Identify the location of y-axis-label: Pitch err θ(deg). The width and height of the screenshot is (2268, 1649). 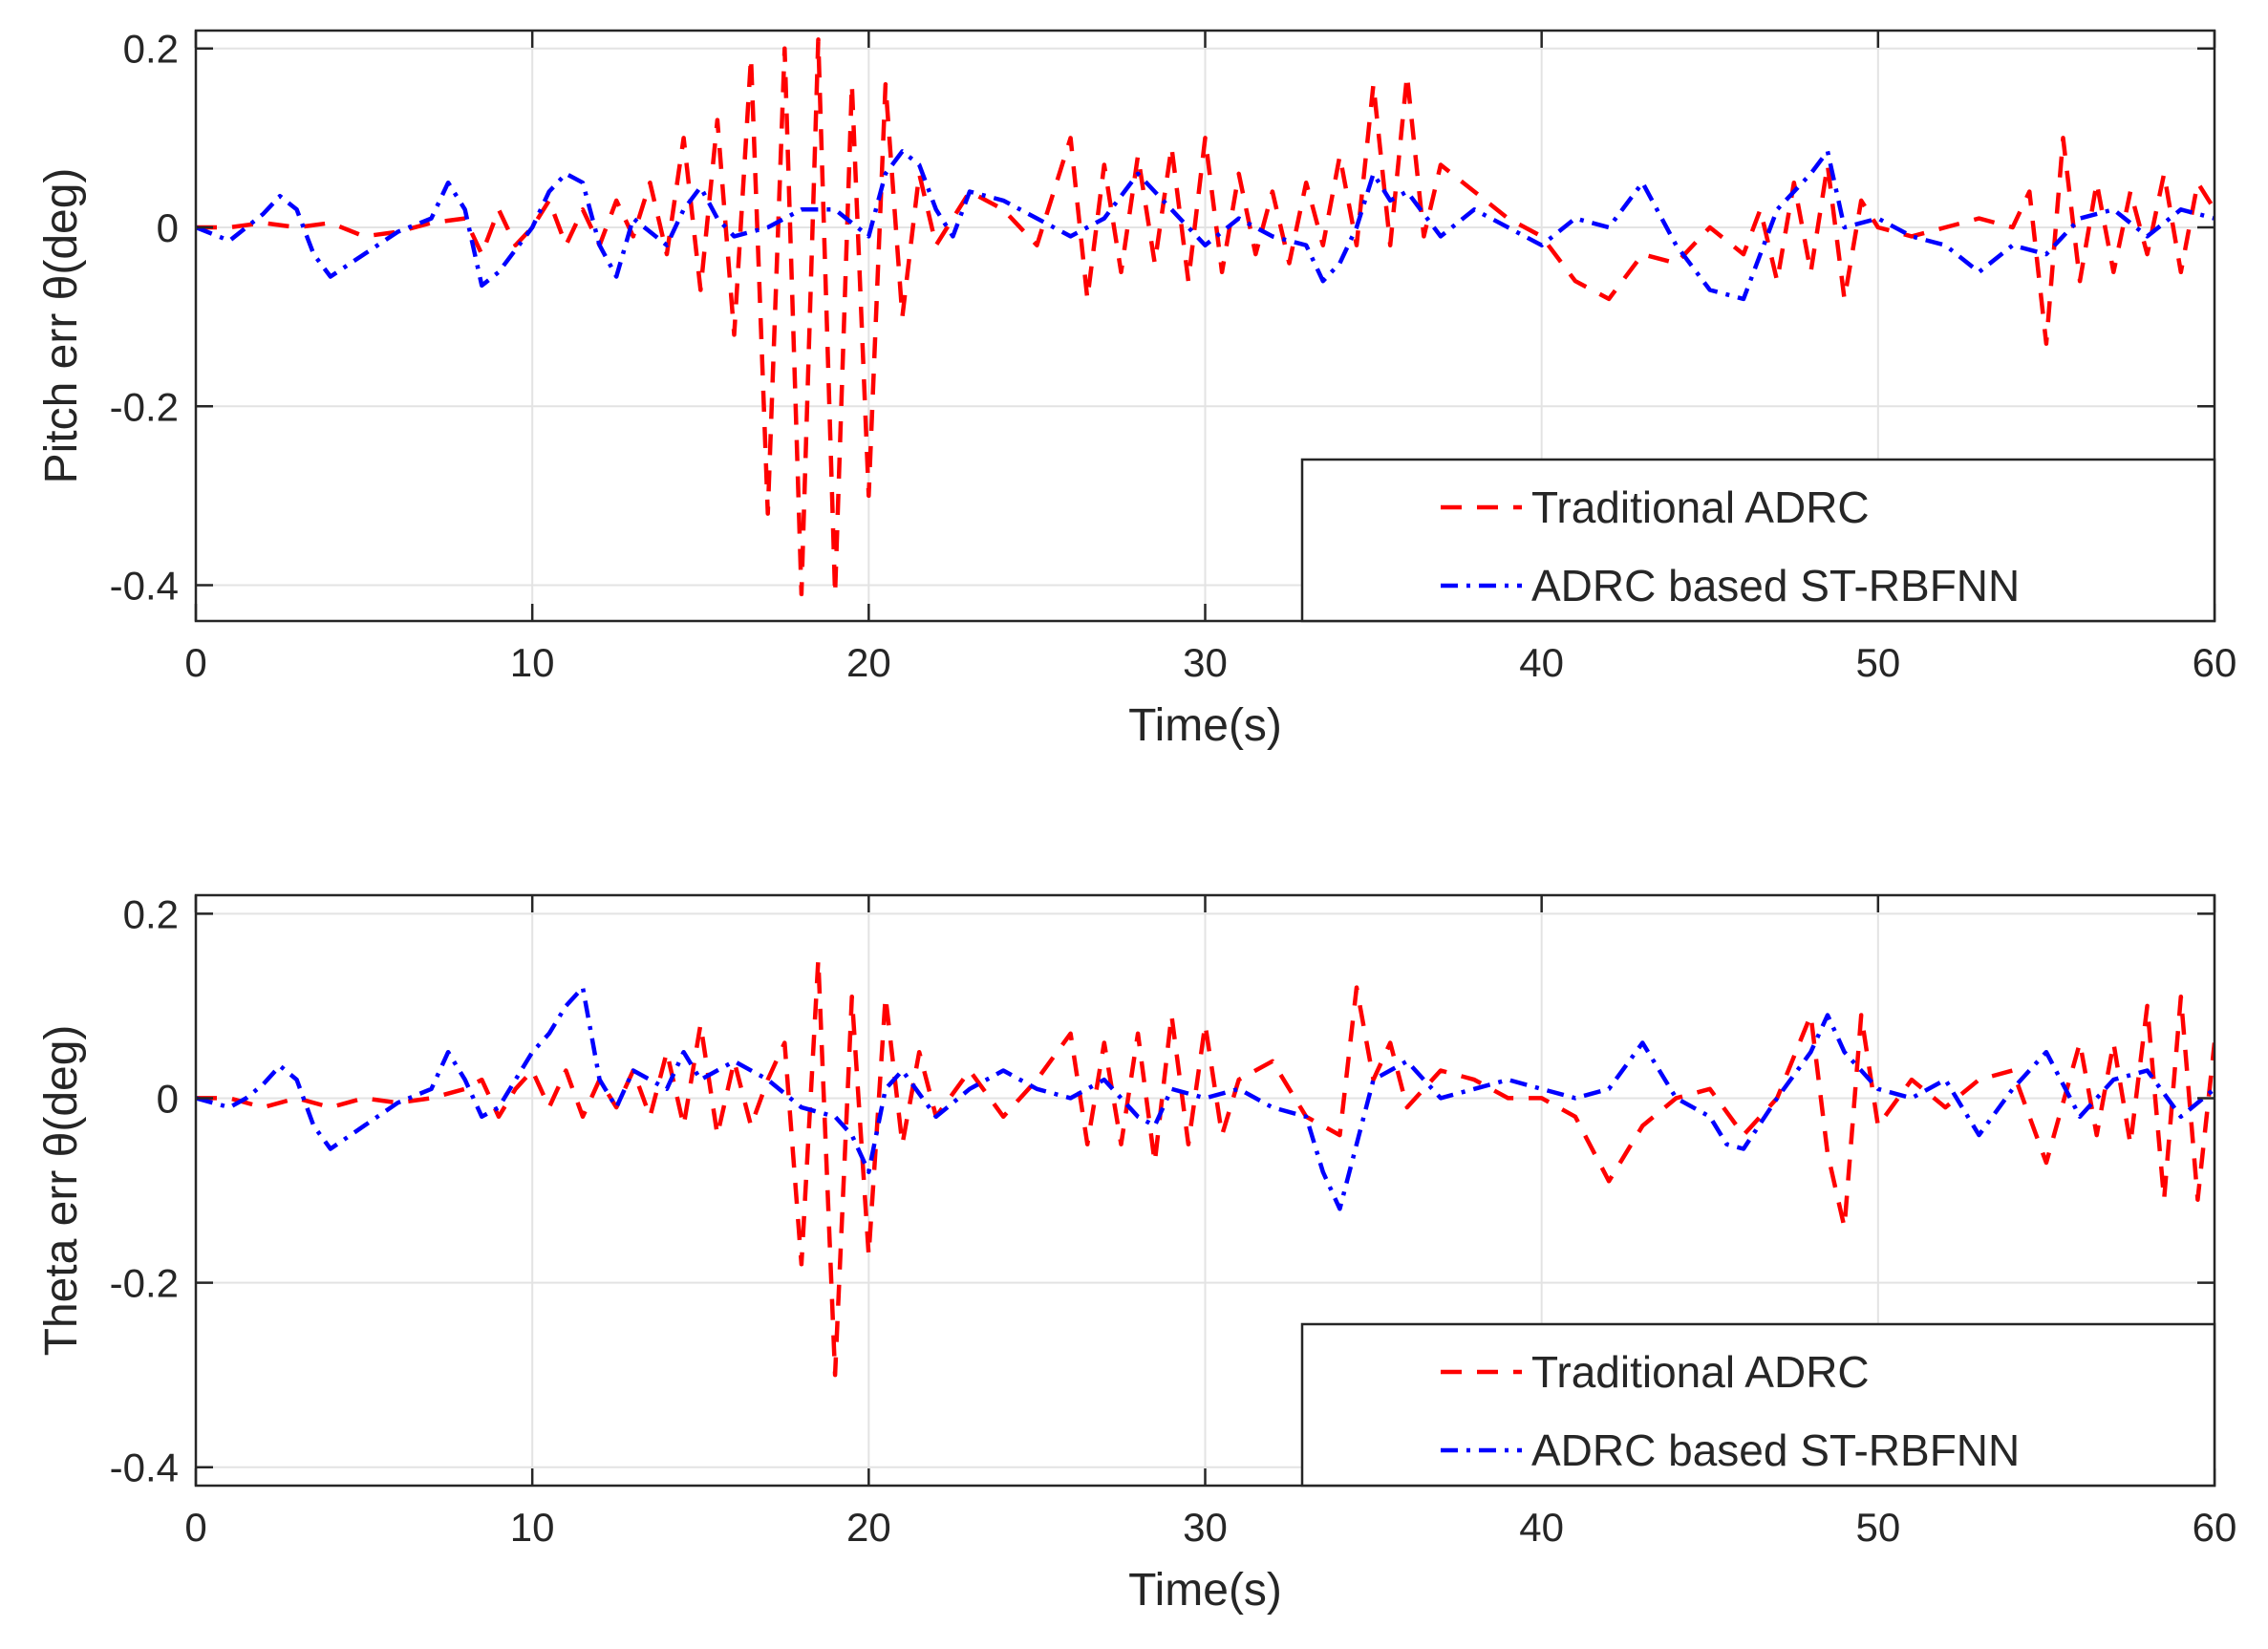
(62, 326).